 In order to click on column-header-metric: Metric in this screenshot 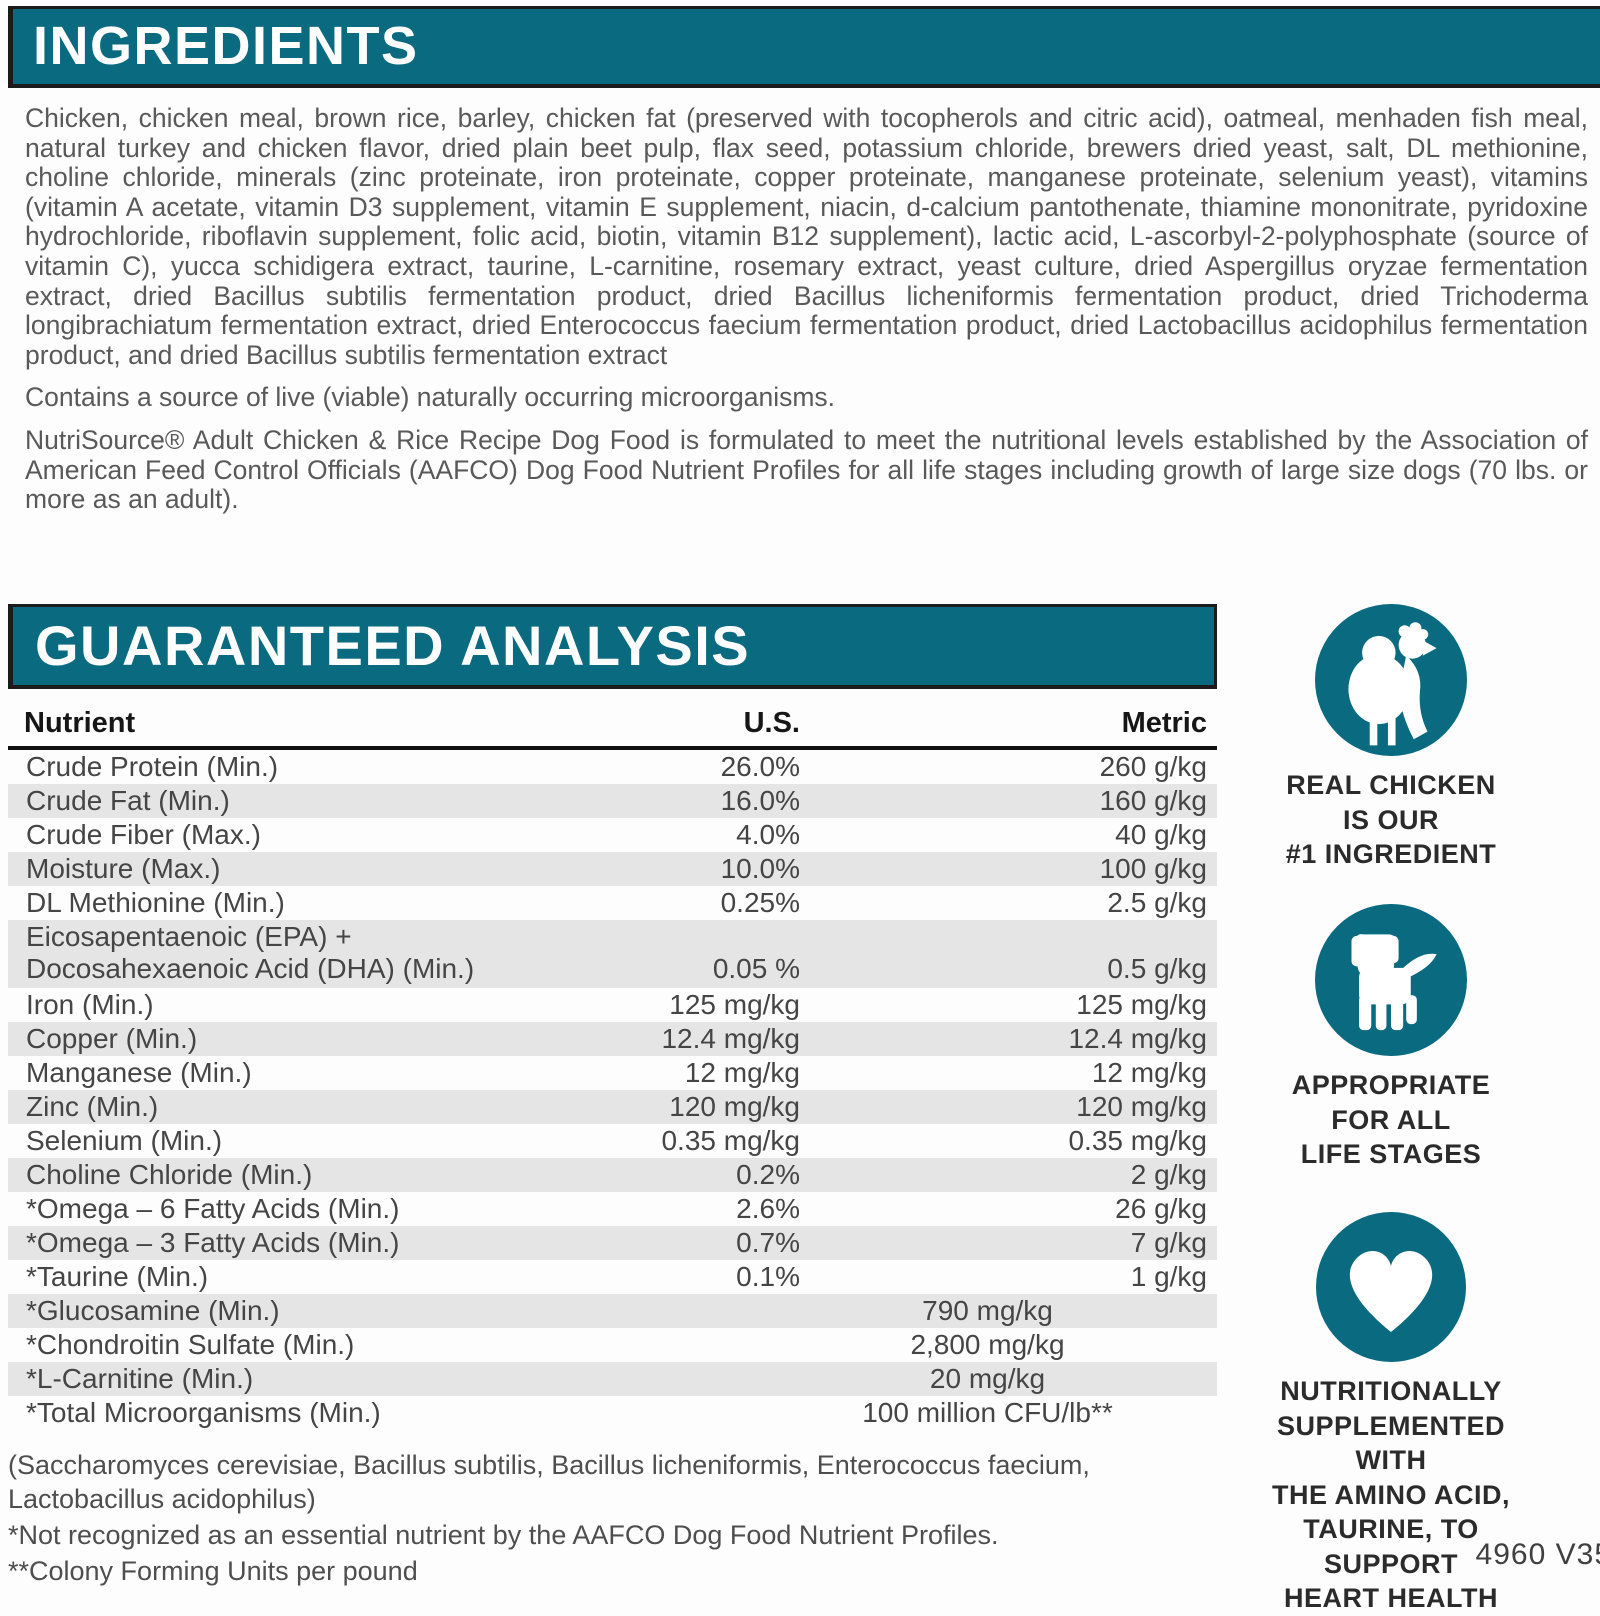, I will do `click(1164, 723)`.